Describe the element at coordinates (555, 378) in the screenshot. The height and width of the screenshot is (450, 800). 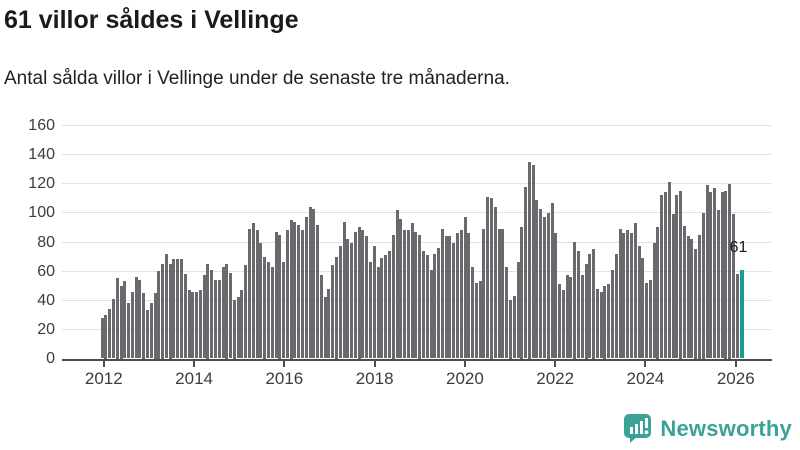
I see `x-tick-label: 2022` at that location.